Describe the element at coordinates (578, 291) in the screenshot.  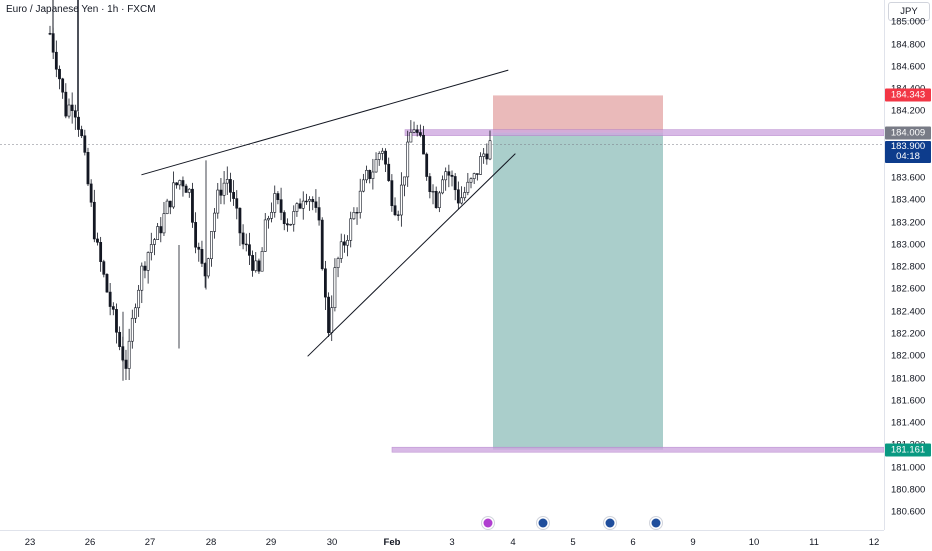
I see `take-profit-zone` at that location.